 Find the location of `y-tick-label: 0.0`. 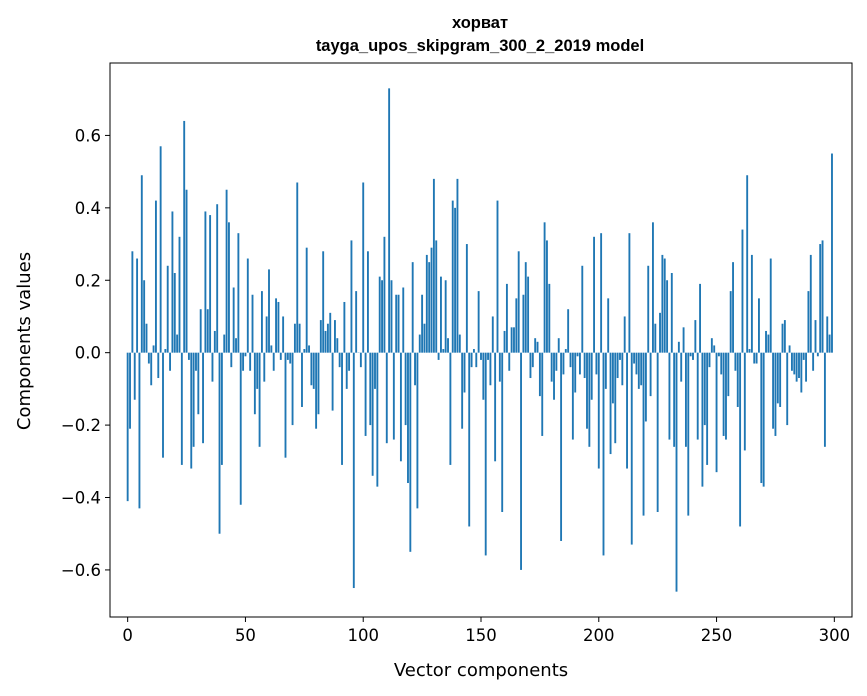

y-tick-label: 0.0 is located at coordinates (88, 353).